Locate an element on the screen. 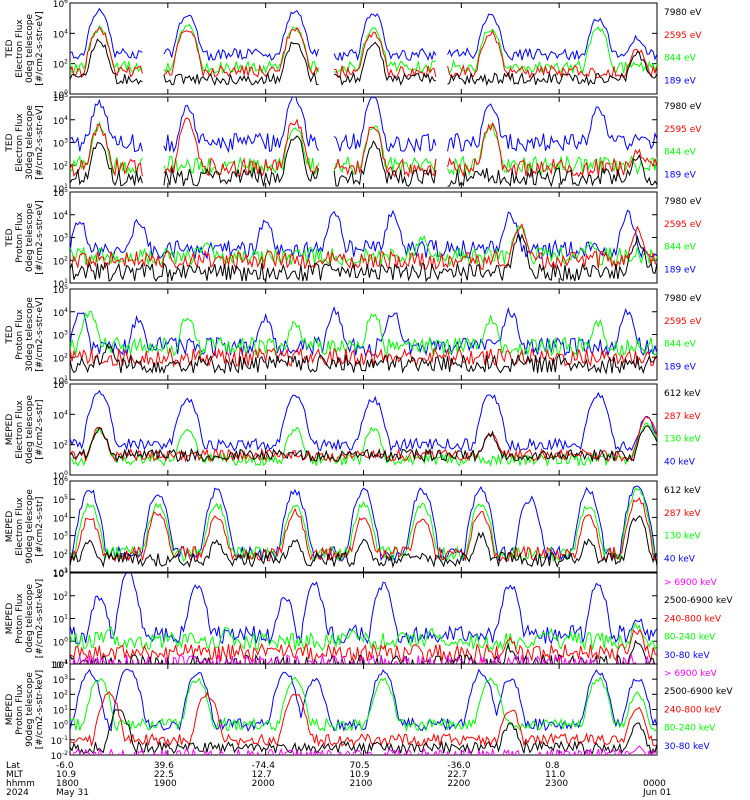 Image resolution: width=750 pixels, height=800 pixels. x-tick-date: May 31 is located at coordinates (72, 793).